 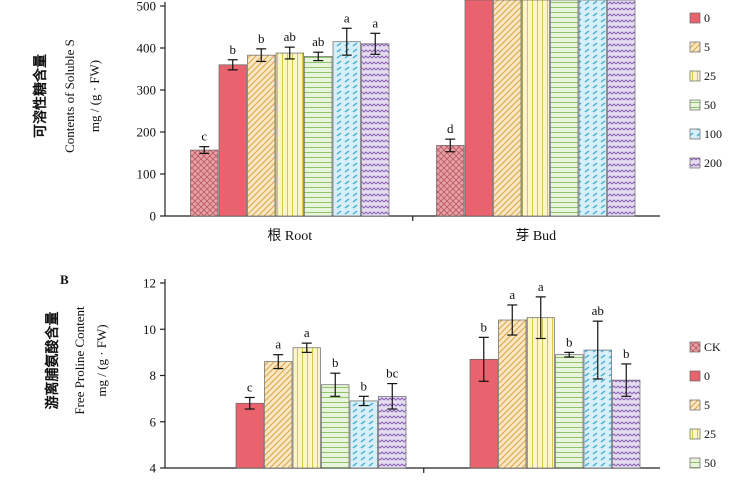 I want to click on legend-label: CK, so click(x=712, y=347).